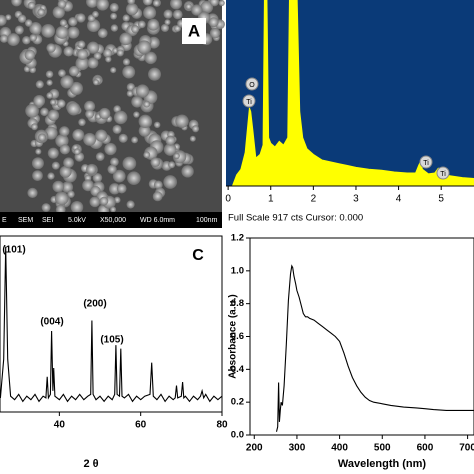  Describe the element at coordinates (314, 199) in the screenshot. I see `x-tick-label: 2` at that location.